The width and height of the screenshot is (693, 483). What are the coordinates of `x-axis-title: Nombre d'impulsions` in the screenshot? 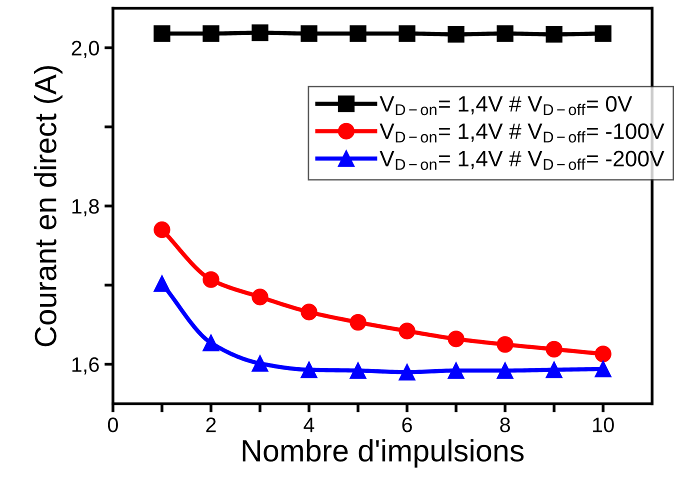 It's located at (383, 453).